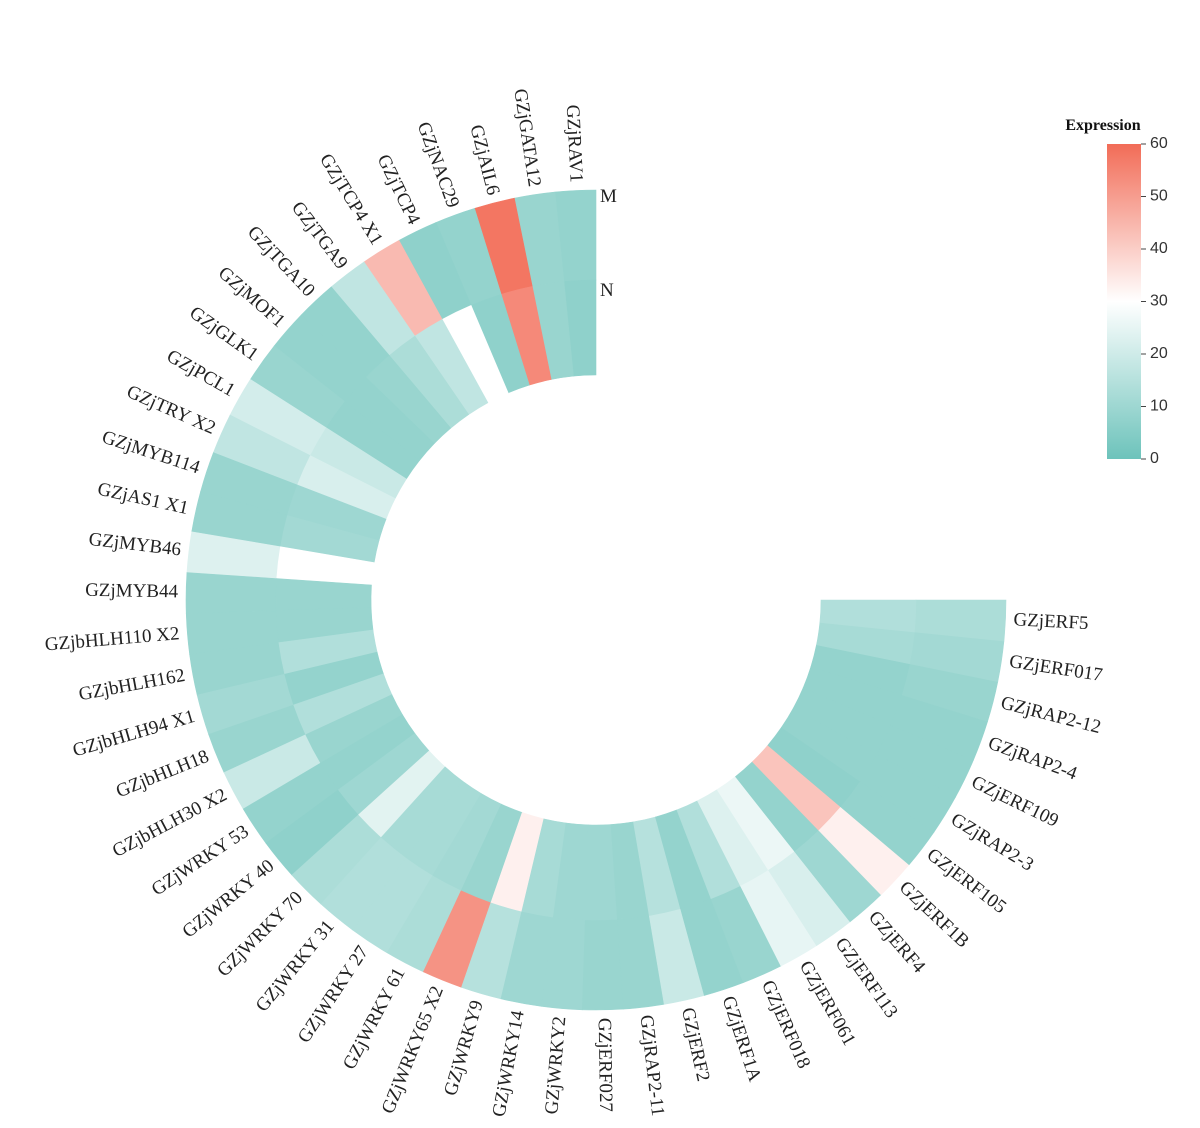 This screenshot has width=1200, height=1128. I want to click on gene-label: GZjGATA12, so click(527, 137).